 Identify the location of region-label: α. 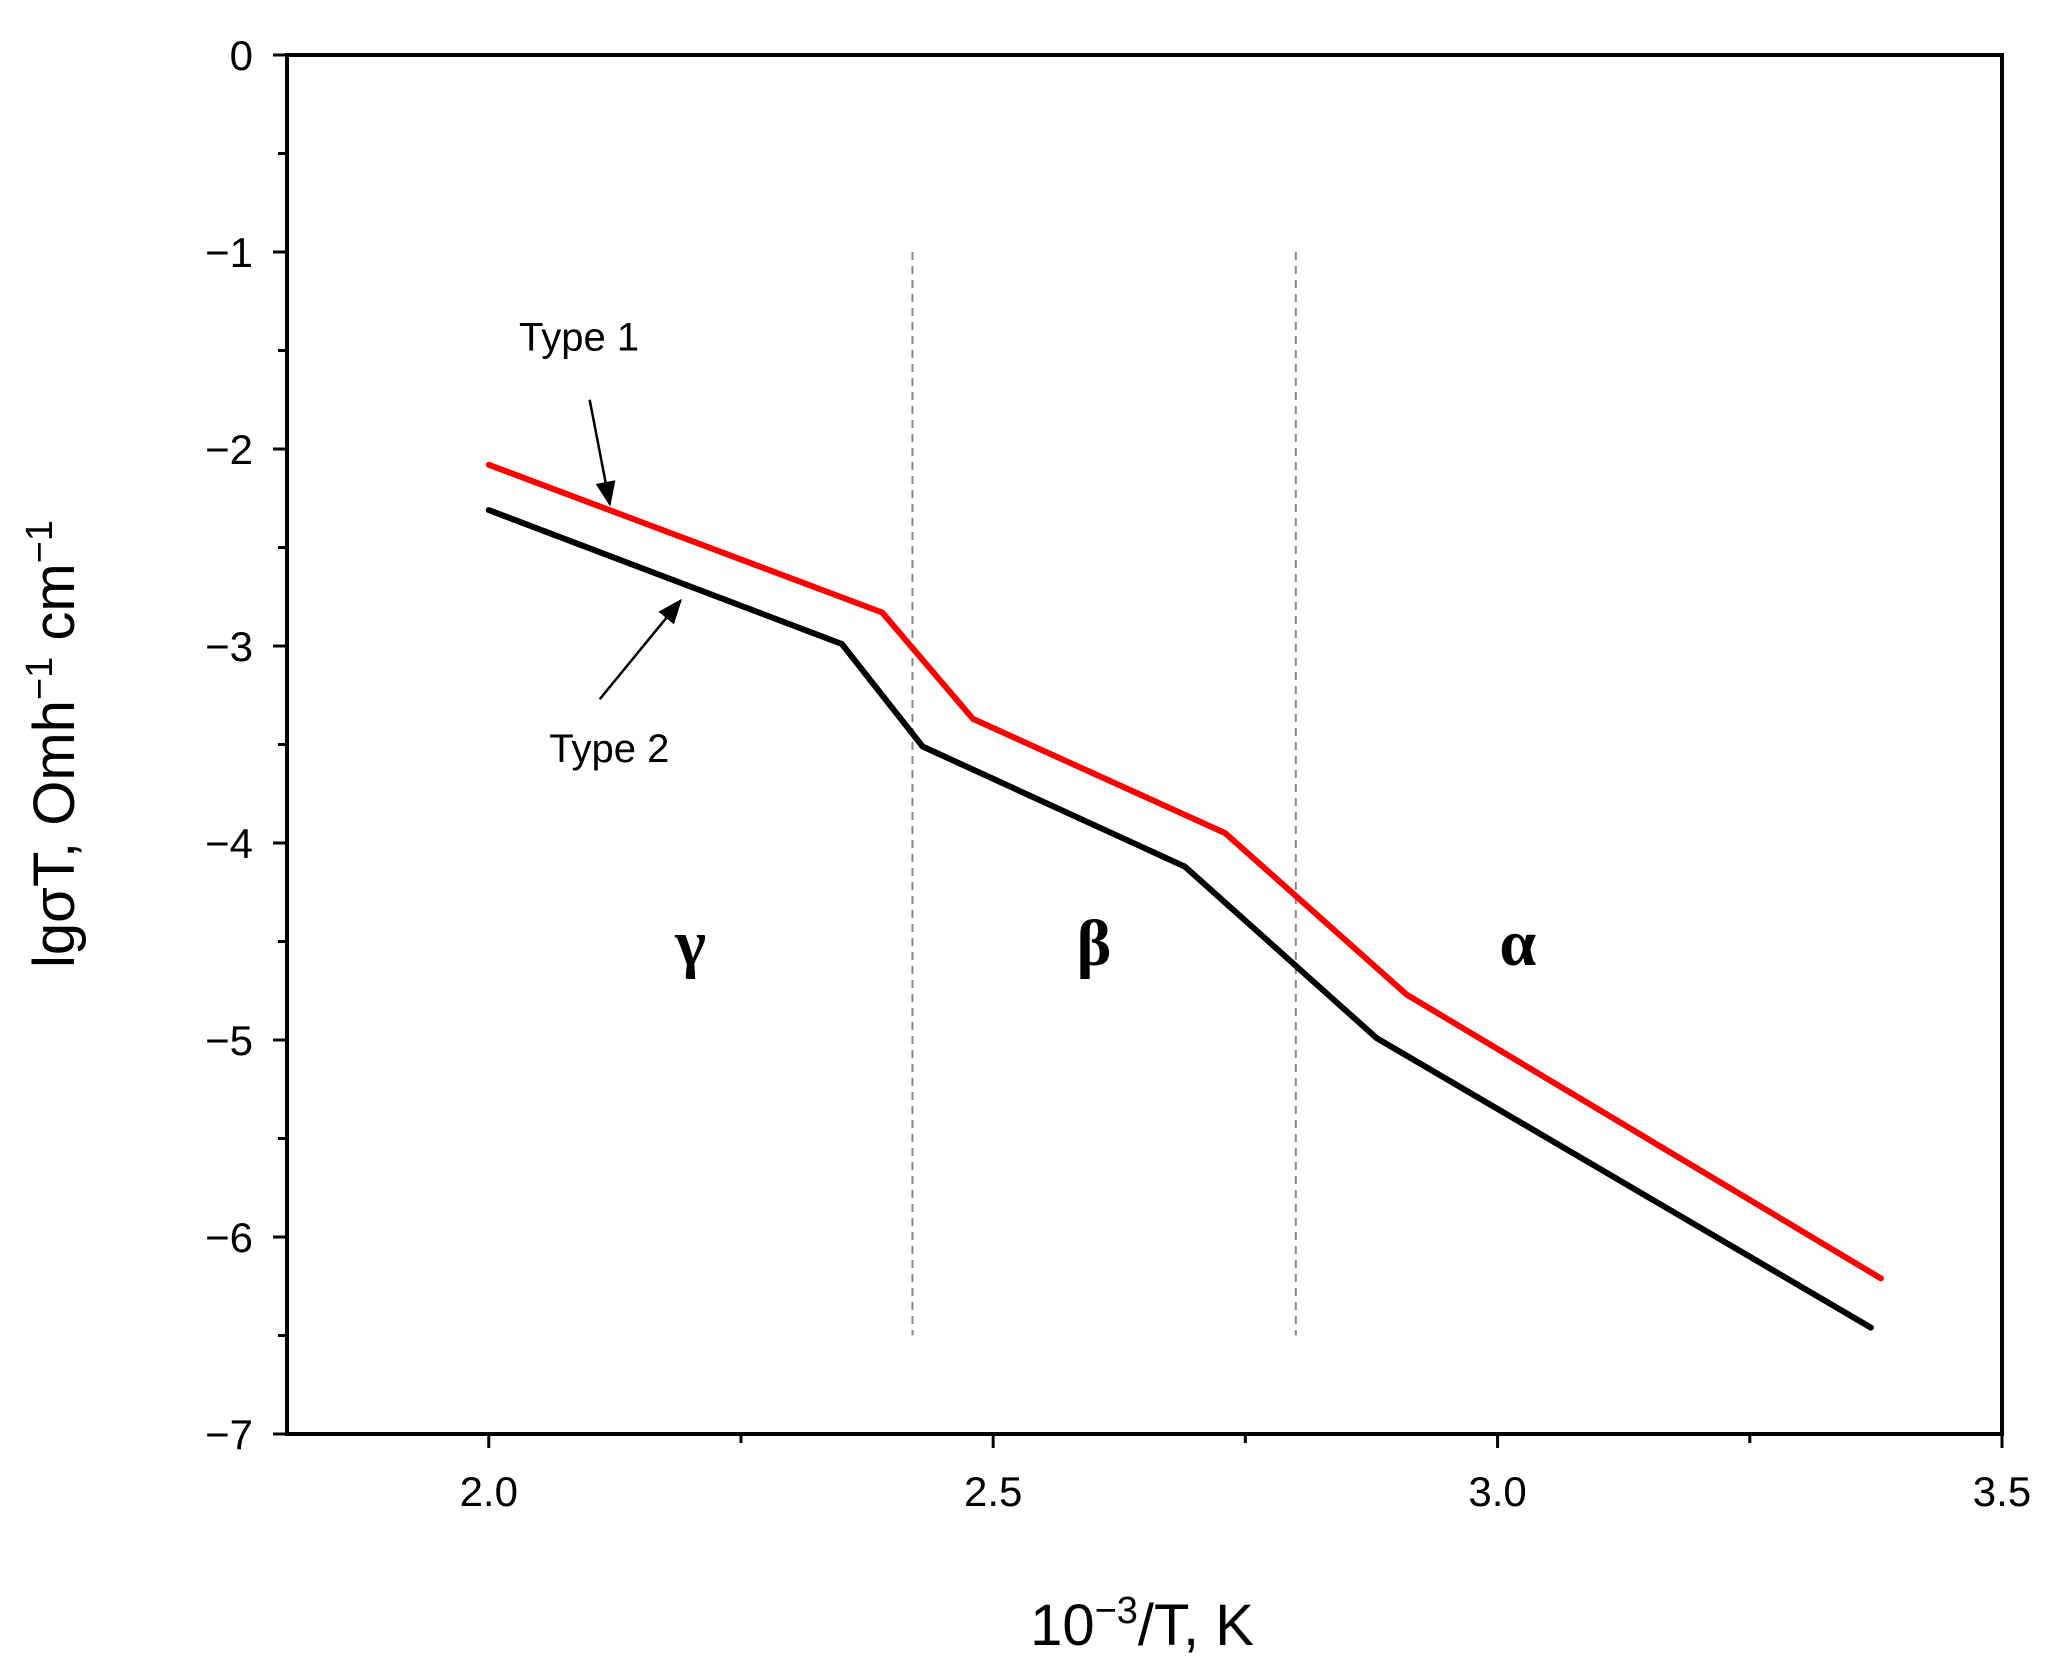
(1517, 943).